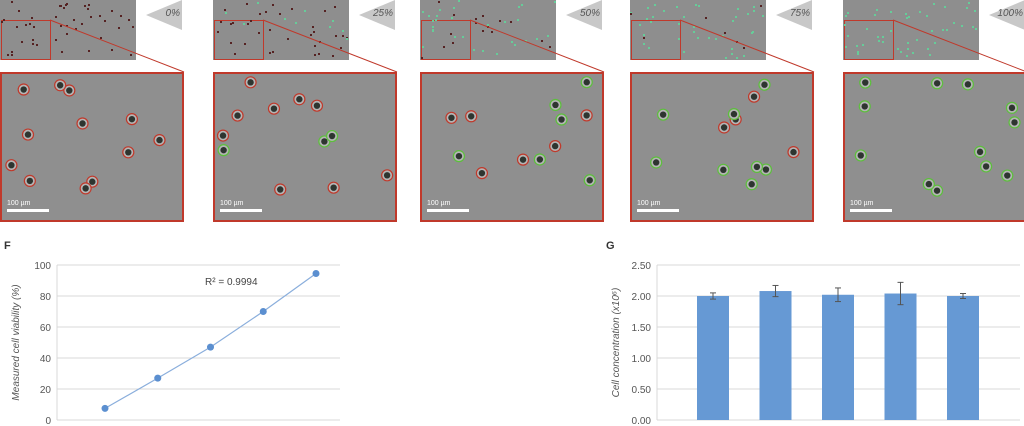 This screenshot has width=1024, height=426. What do you see at coordinates (172, 13) in the screenshot?
I see `viability-percent: 0%` at bounding box center [172, 13].